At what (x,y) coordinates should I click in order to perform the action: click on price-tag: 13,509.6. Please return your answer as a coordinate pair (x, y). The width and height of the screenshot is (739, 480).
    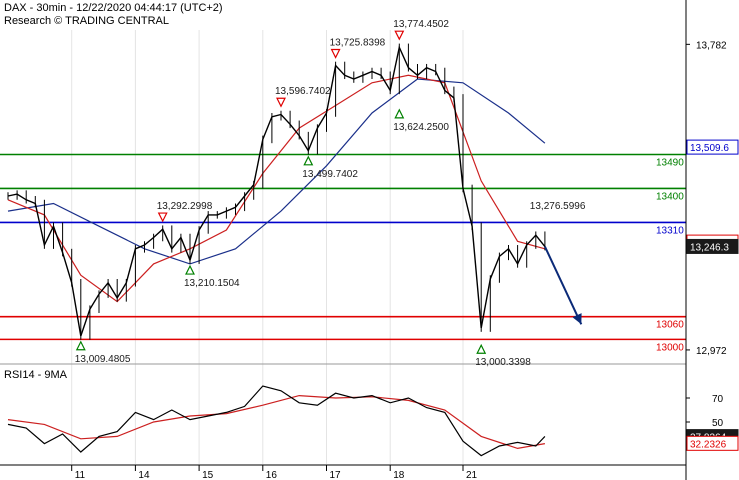
    Looking at the image, I should click on (709, 148).